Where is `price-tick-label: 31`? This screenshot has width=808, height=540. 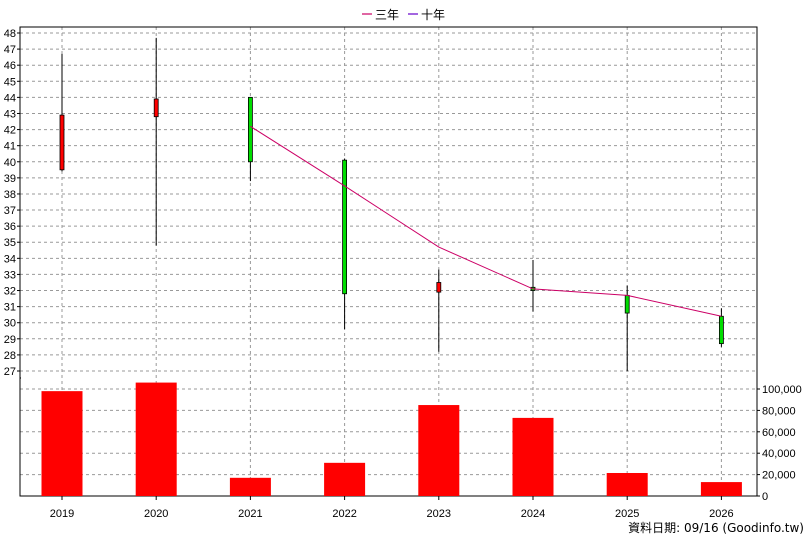
price-tick-label: 31 is located at coordinates (10, 308).